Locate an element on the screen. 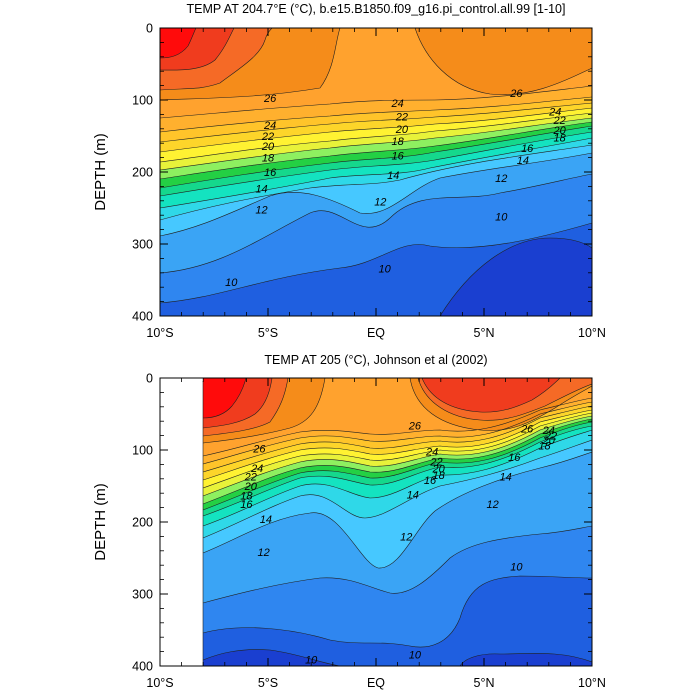  bottom-x-tick-label: 5°S is located at coordinates (268, 683).